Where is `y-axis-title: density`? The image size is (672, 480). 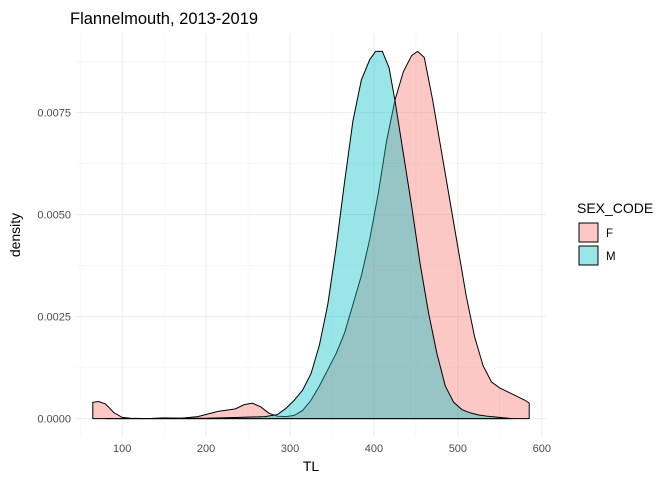 y-axis-title: density is located at coordinates (15, 235).